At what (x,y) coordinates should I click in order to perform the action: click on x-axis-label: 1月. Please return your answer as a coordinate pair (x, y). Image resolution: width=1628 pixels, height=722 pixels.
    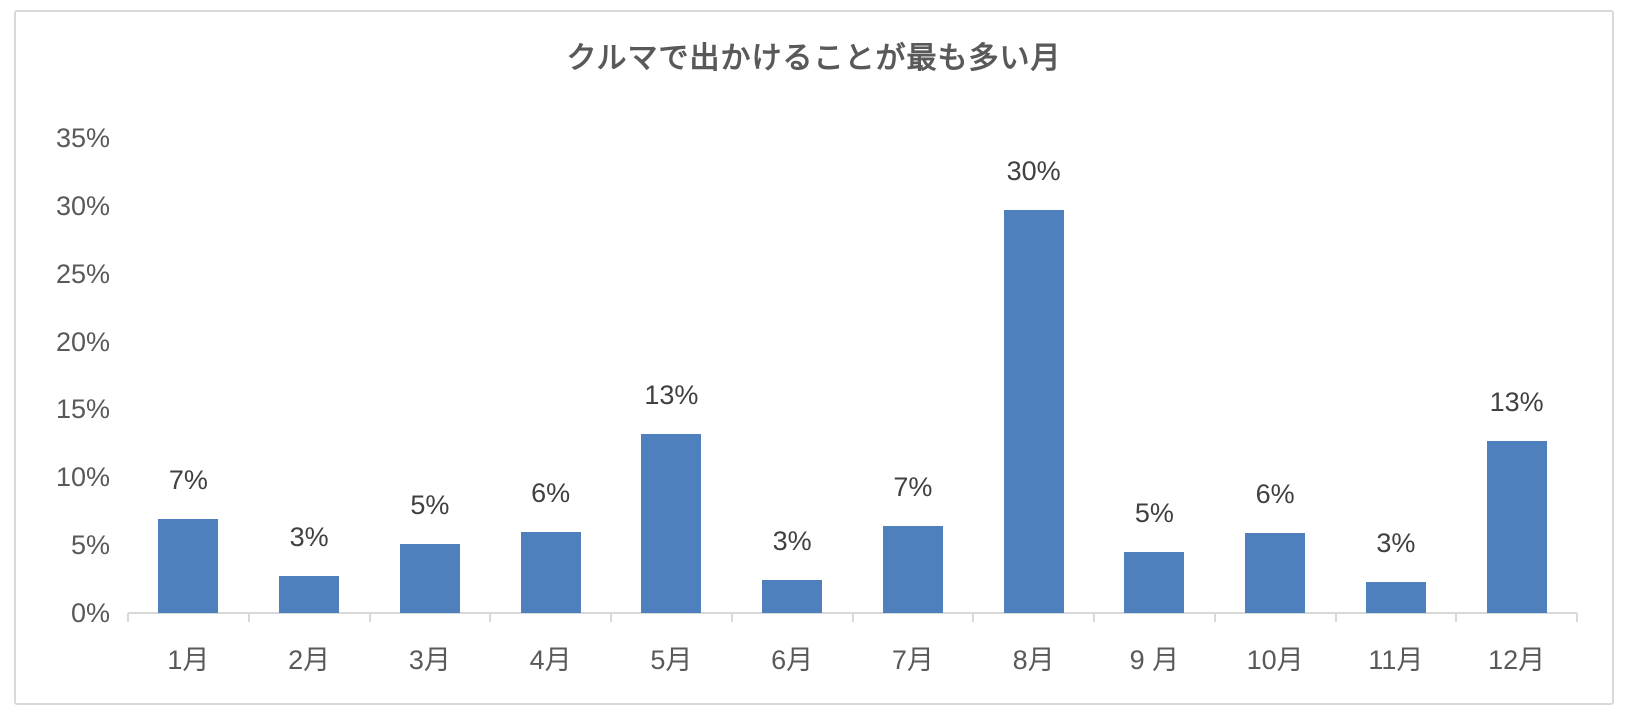
    Looking at the image, I should click on (188, 660).